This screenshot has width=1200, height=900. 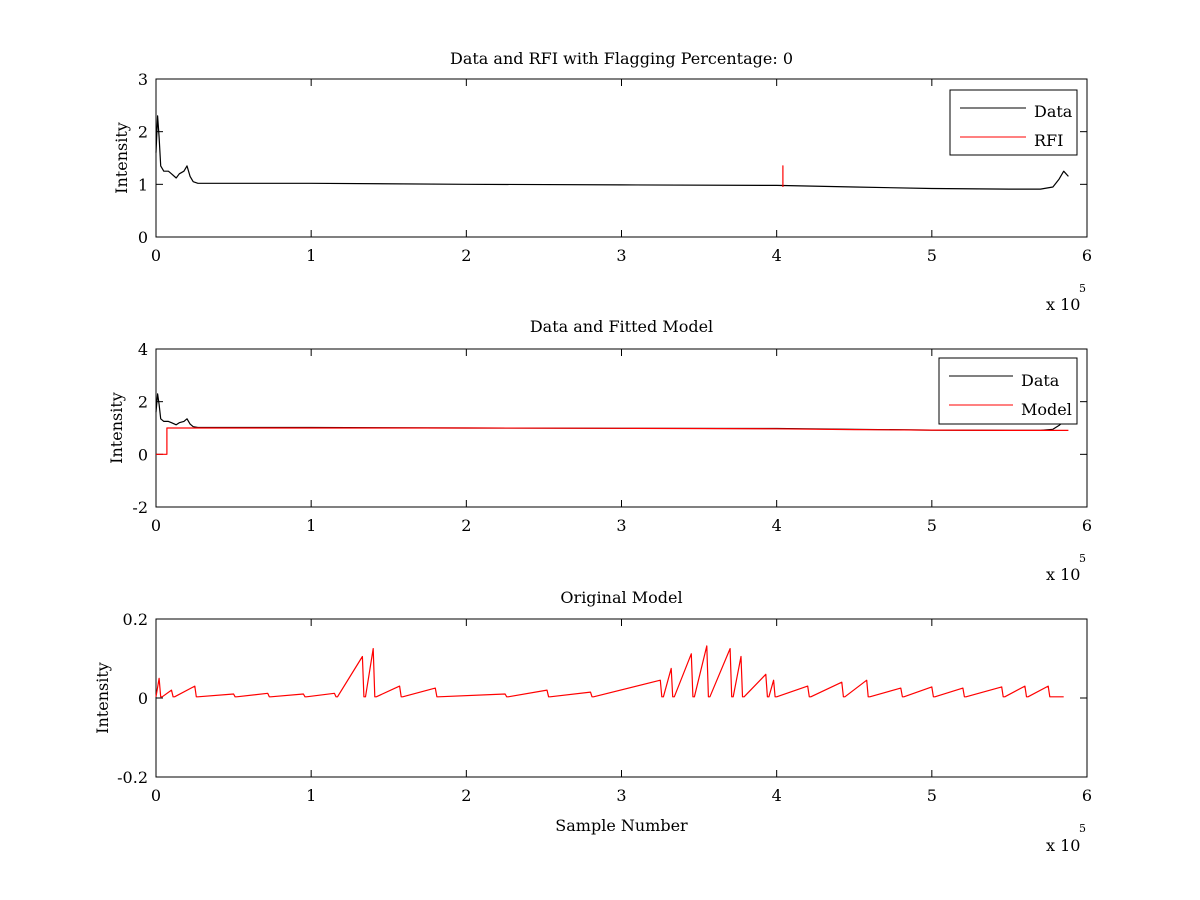 What do you see at coordinates (1048, 140) in the screenshot?
I see `legend-label-rfi: RFI` at bounding box center [1048, 140].